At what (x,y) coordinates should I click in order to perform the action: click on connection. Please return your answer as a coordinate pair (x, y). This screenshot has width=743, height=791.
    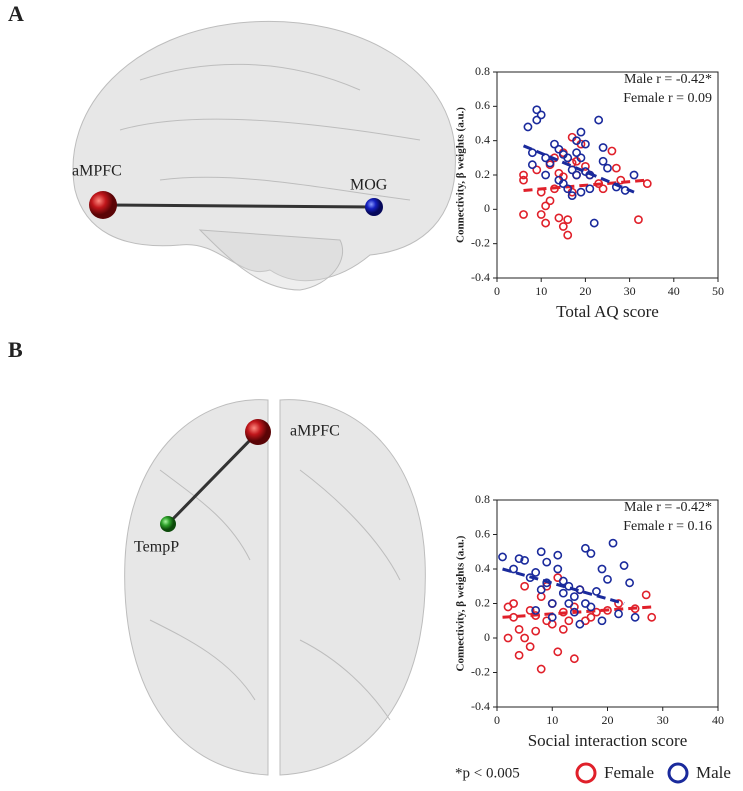
    Looking at the image, I should click on (213, 478).